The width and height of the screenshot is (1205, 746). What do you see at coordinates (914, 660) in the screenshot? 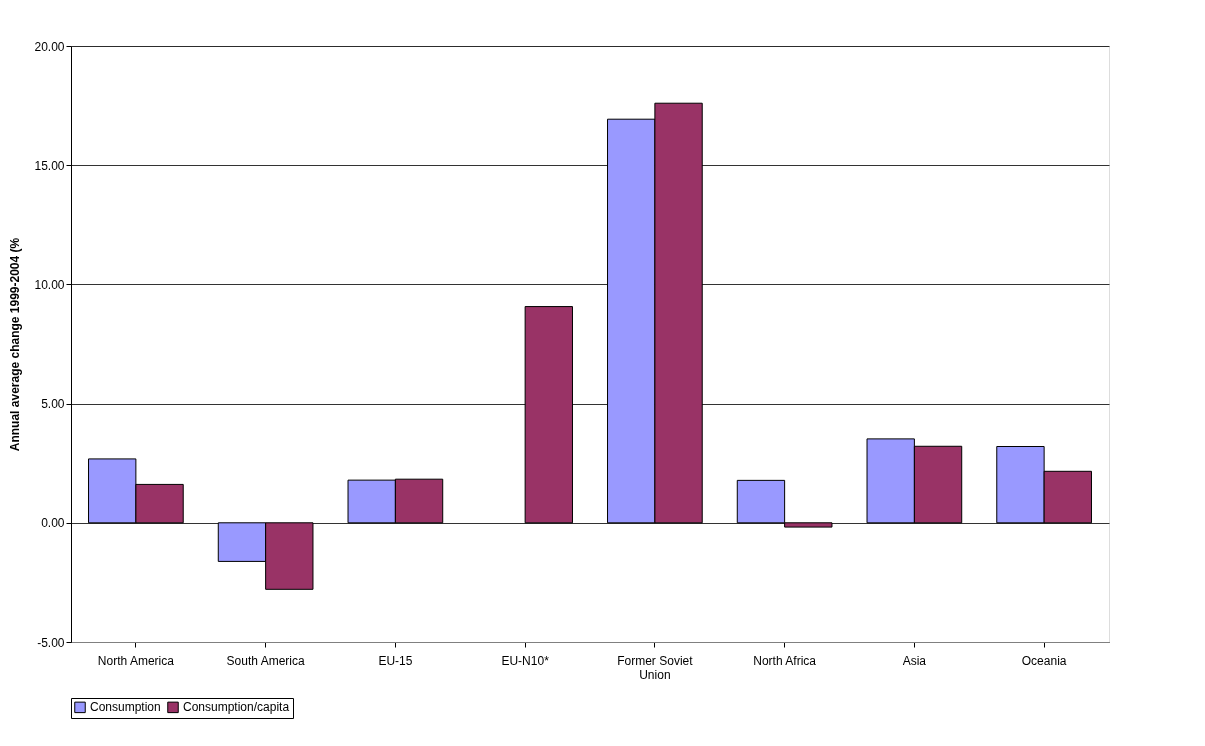
I see `x-tick-label: Asia` at bounding box center [914, 660].